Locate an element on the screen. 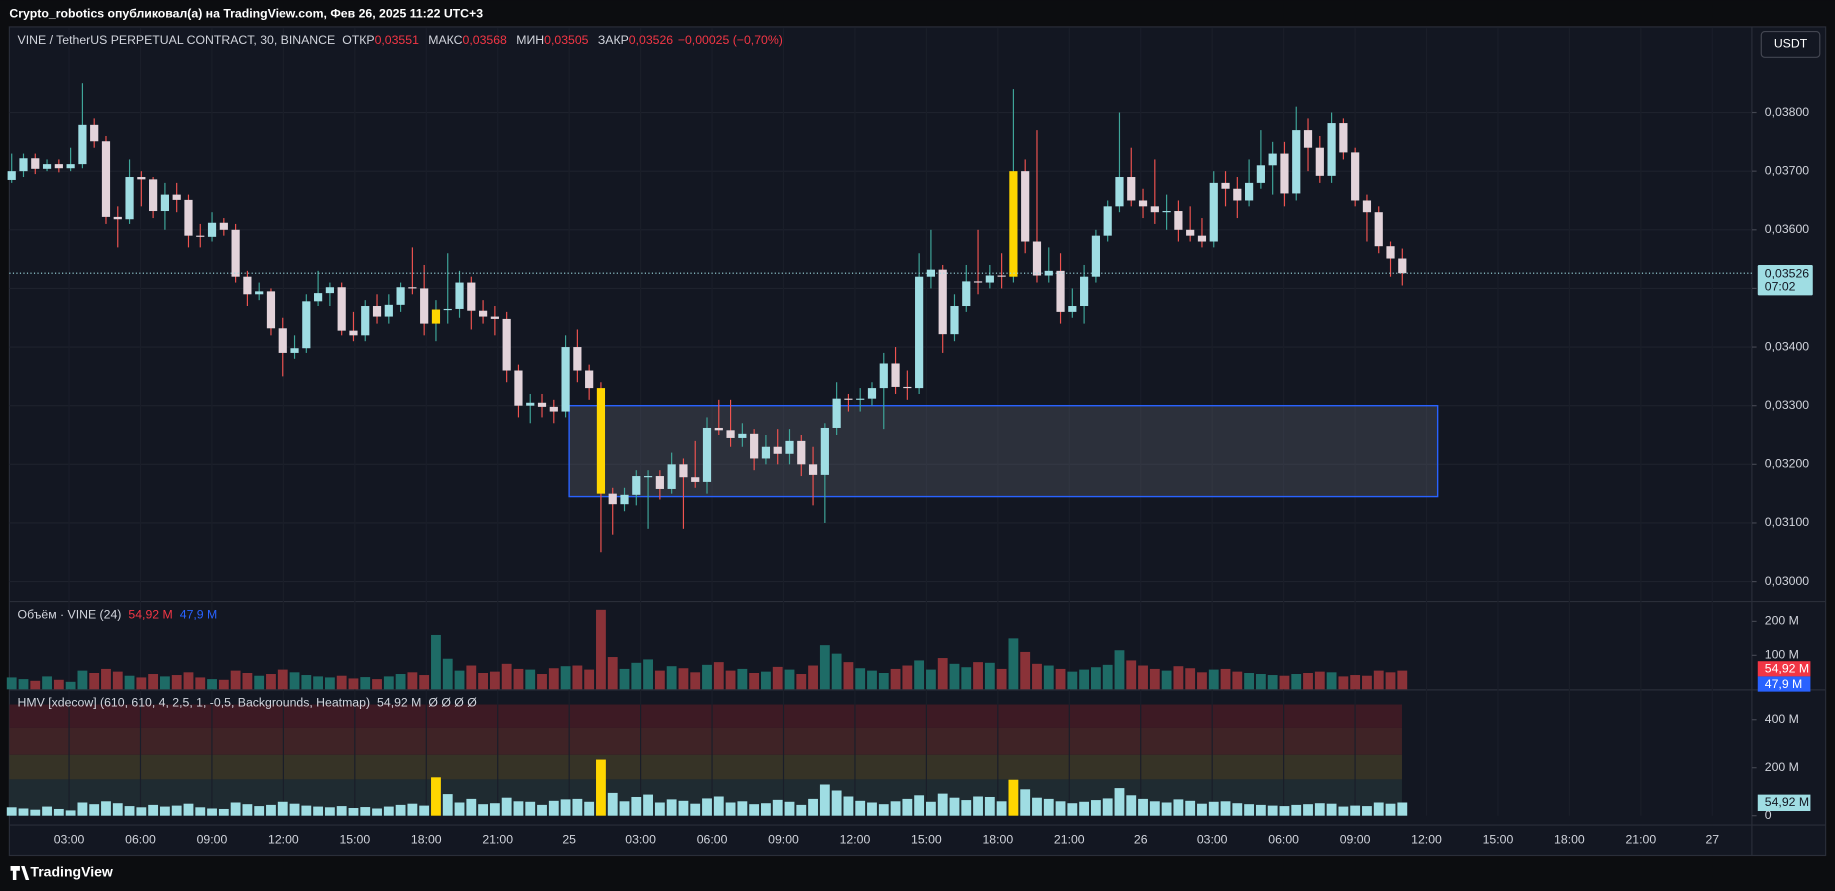 The image size is (1835, 891). x-tick-label: 15:00 is located at coordinates (926, 840).